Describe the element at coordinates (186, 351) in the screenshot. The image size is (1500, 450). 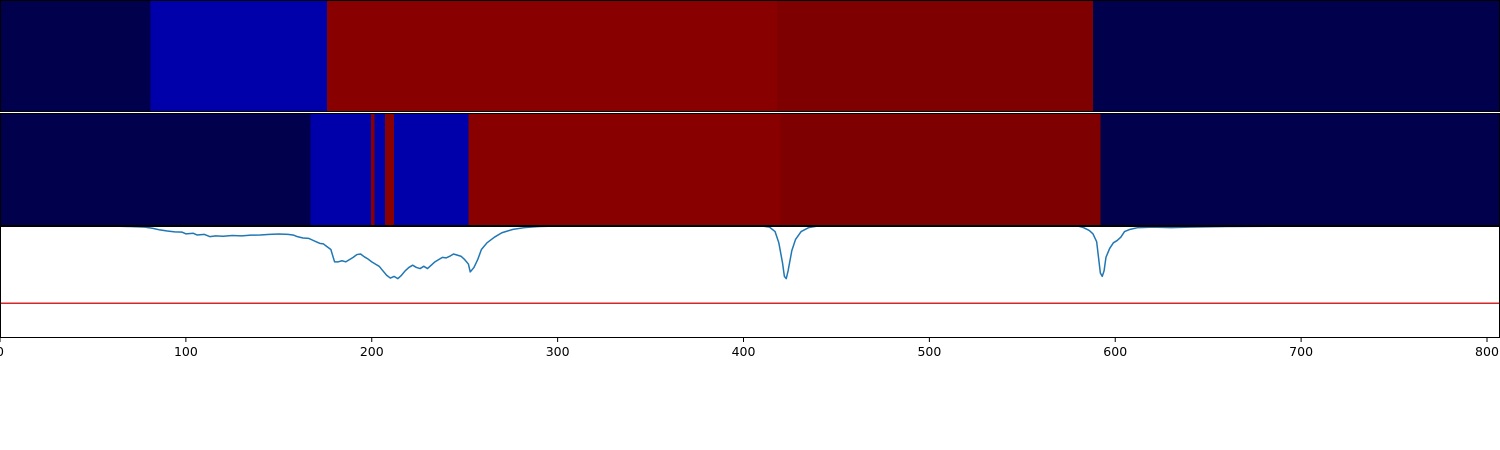
I see `x-tick-label: 100` at that location.